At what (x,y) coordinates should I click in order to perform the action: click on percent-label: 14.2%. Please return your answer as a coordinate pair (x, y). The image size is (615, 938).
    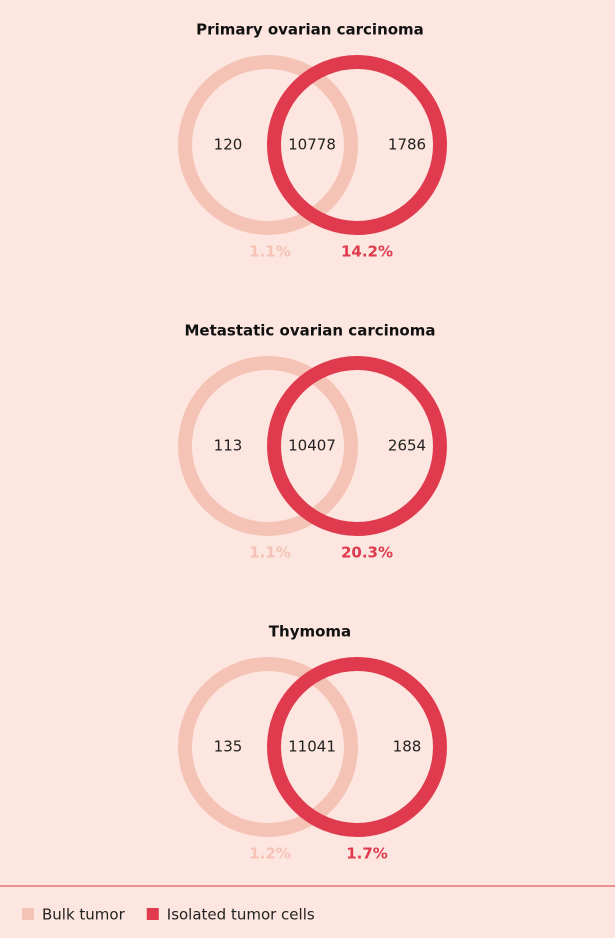
    Looking at the image, I should click on (367, 252).